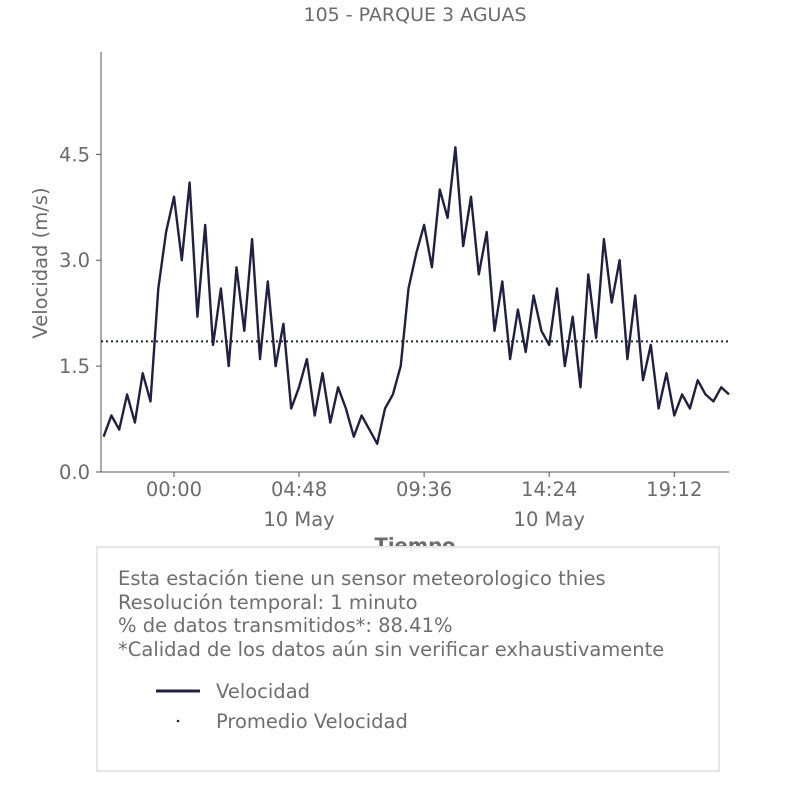 The height and width of the screenshot is (806, 806). Describe the element at coordinates (74, 154) in the screenshot. I see `y-tick-label: 4.5` at that location.